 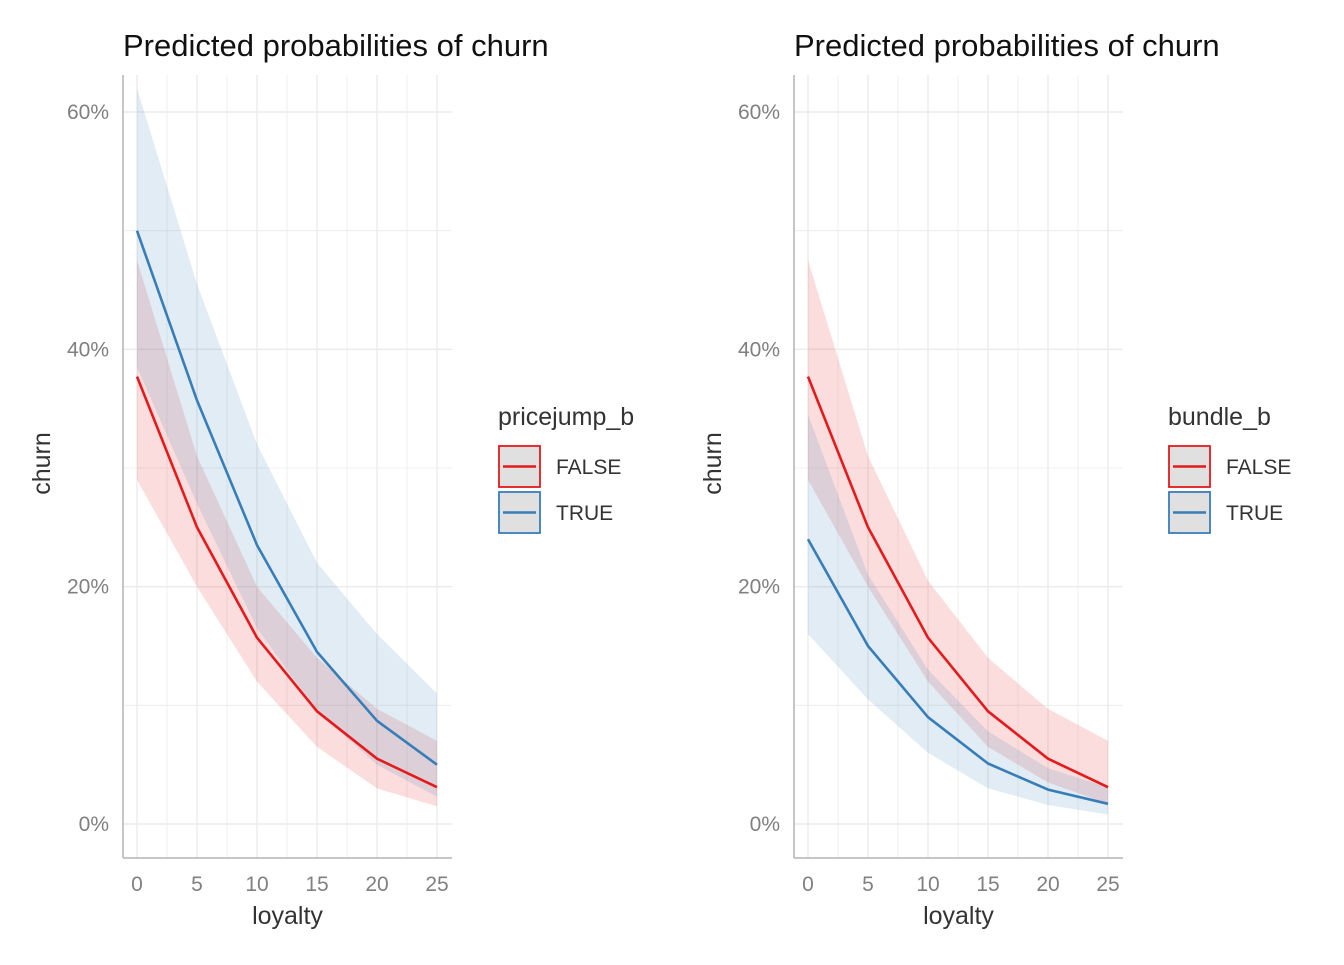 I want to click on legend: bundle_b FALSE TRUE, so click(x=1229, y=468).